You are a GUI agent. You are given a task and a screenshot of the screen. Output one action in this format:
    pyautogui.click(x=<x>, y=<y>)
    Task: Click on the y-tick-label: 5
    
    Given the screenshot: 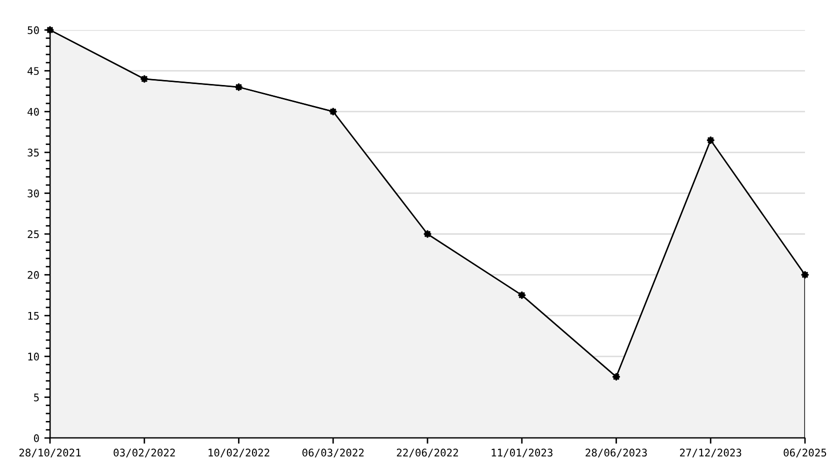 What is the action you would take?
    pyautogui.click(x=36, y=398)
    